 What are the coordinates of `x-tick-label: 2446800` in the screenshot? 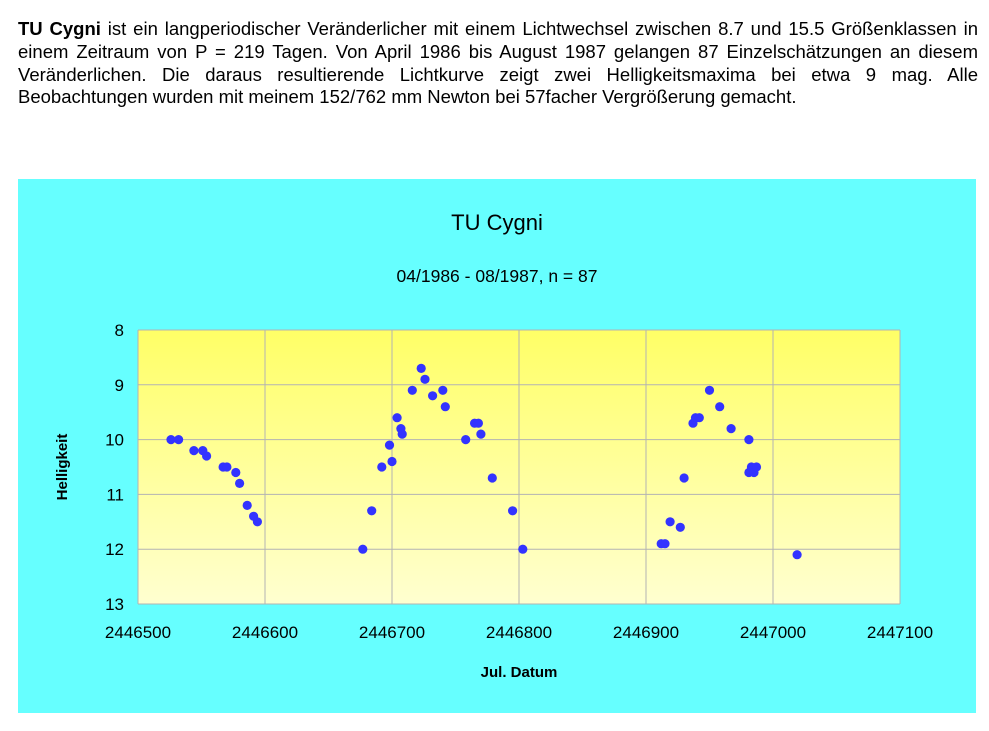 It's located at (519, 632).